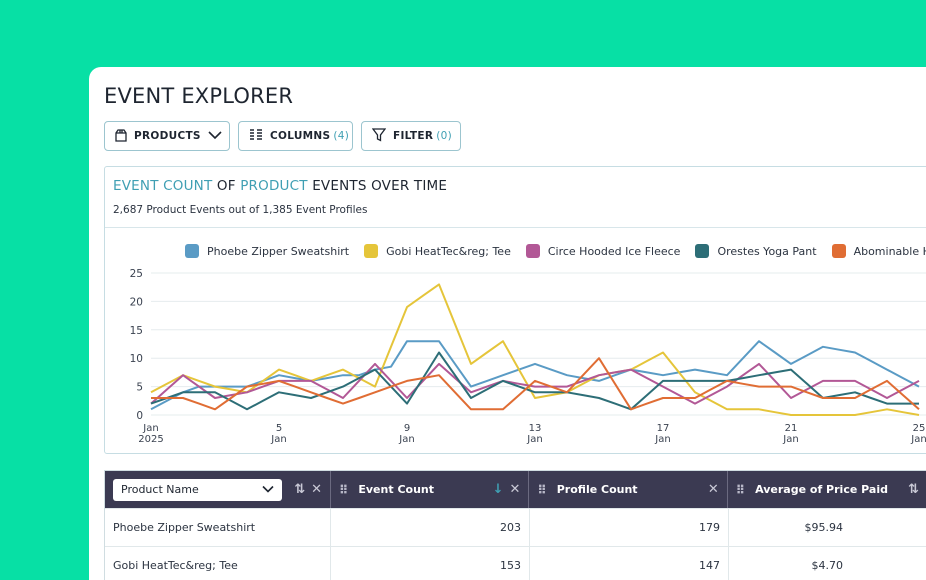  What do you see at coordinates (136, 331) in the screenshot?
I see `y-tick-label: 15` at bounding box center [136, 331].